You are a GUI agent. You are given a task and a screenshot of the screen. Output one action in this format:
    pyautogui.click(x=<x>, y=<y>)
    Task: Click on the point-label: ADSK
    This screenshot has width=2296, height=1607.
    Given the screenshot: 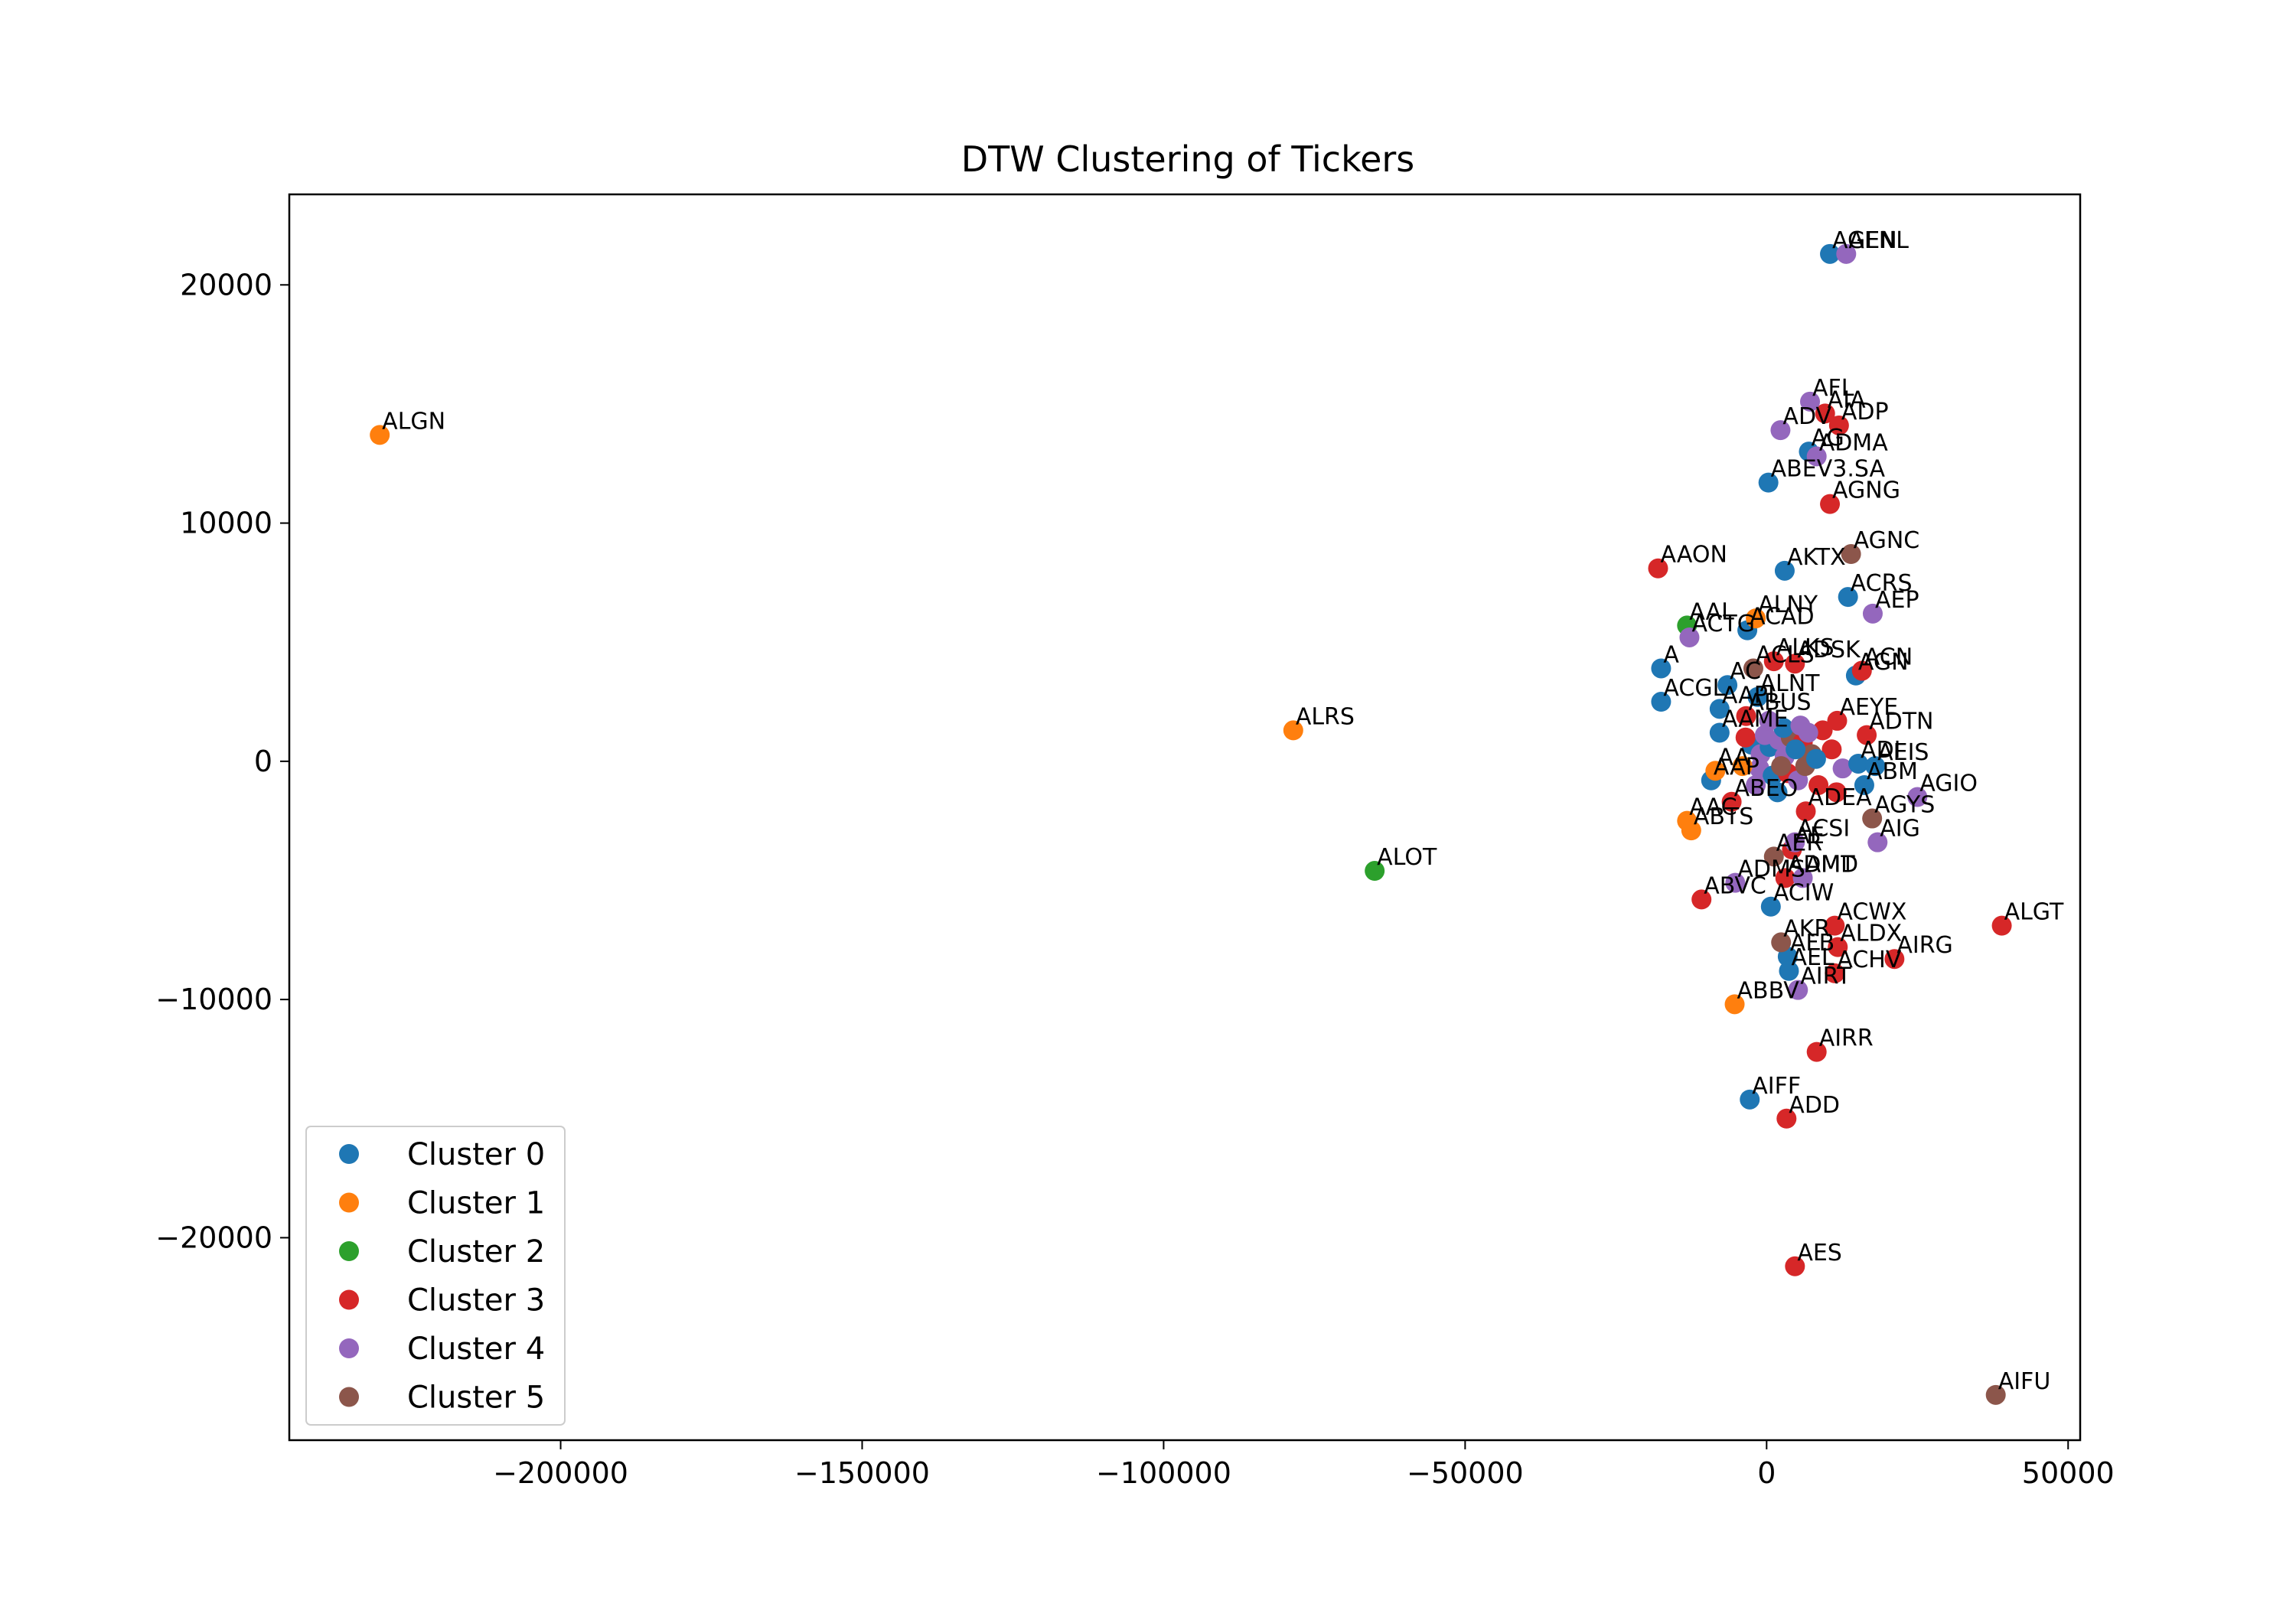 What is the action you would take?
    pyautogui.click(x=1829, y=650)
    